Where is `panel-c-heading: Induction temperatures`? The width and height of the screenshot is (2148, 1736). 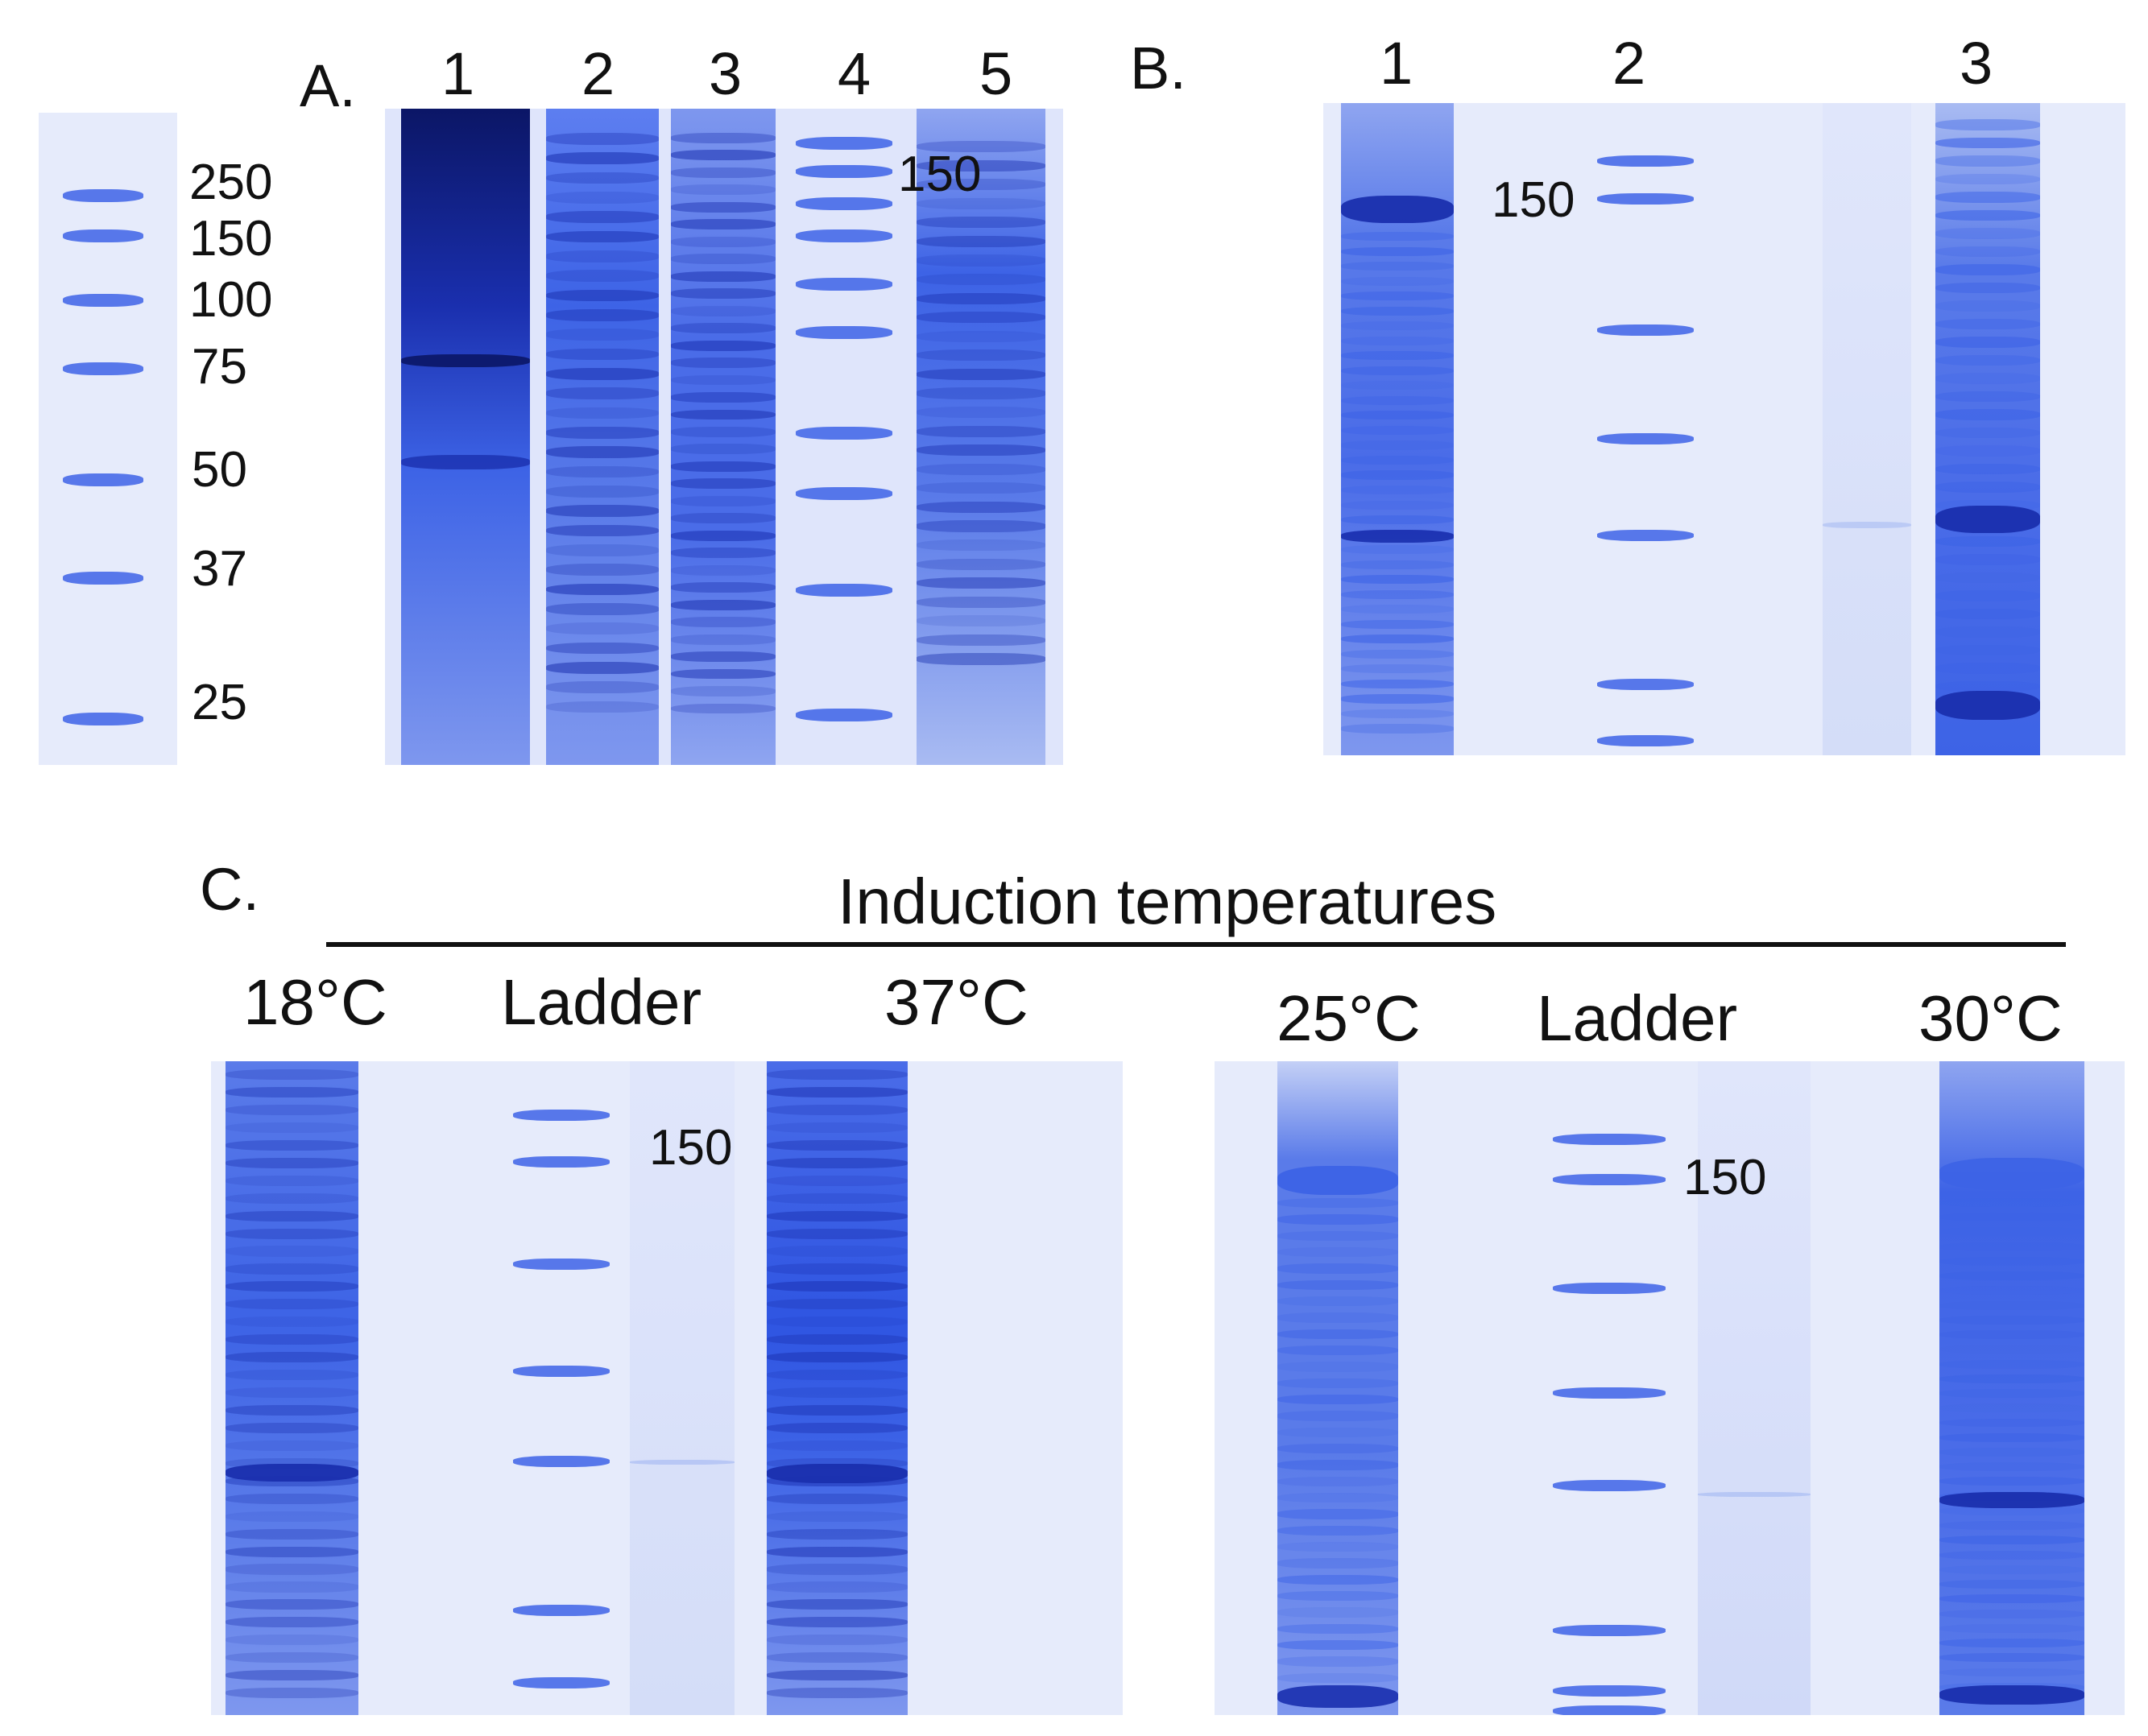
panel-c-heading: Induction temperatures is located at coordinates (1167, 901).